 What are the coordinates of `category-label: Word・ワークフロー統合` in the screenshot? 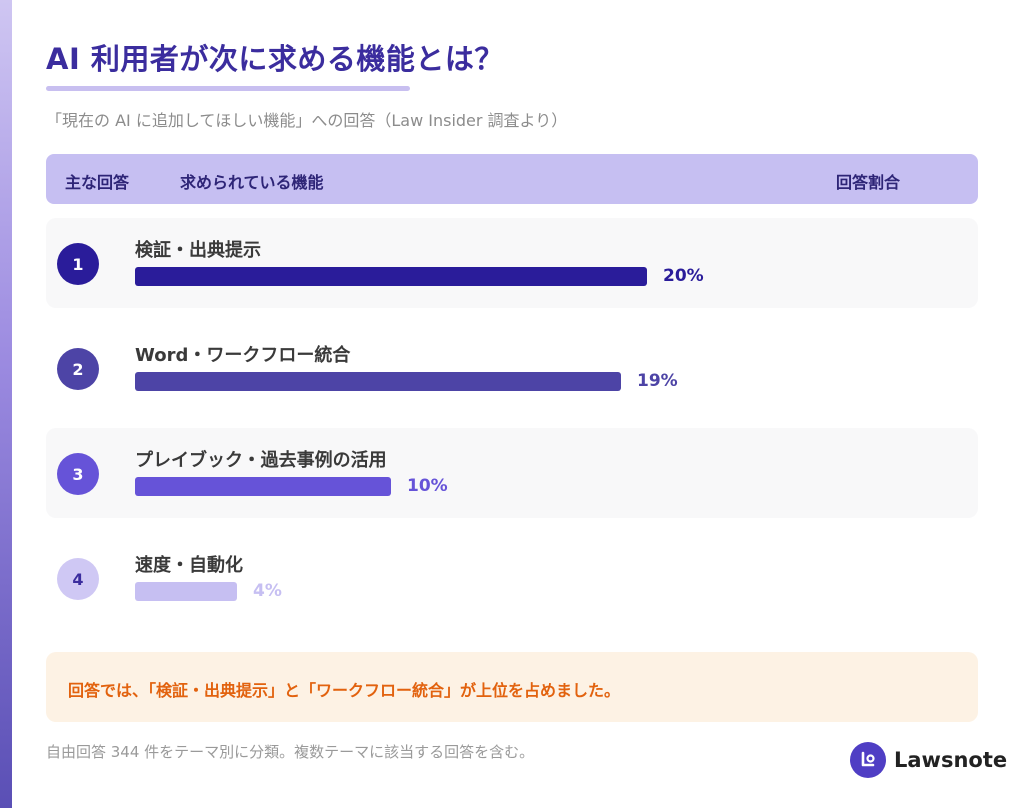 It's located at (243, 355).